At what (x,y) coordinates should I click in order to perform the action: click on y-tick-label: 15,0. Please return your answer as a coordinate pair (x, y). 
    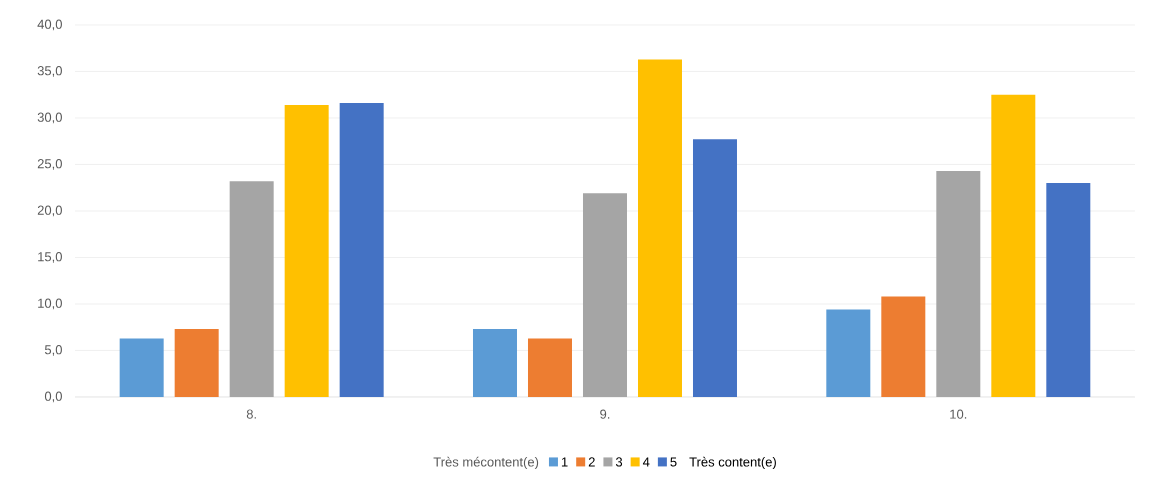
    Looking at the image, I should click on (50, 257).